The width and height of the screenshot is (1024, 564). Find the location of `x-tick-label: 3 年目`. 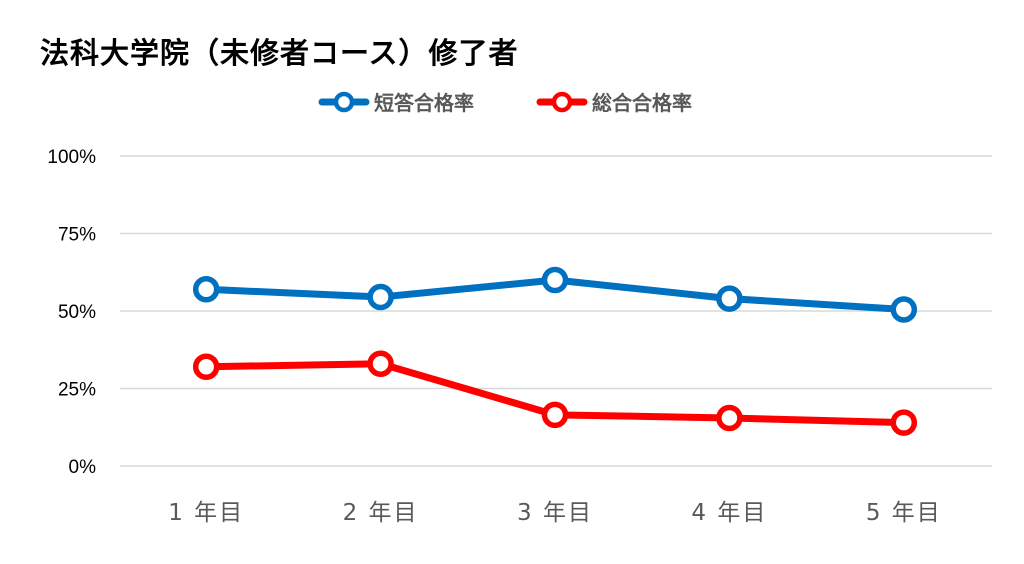

x-tick-label: 3 年目 is located at coordinates (555, 513).